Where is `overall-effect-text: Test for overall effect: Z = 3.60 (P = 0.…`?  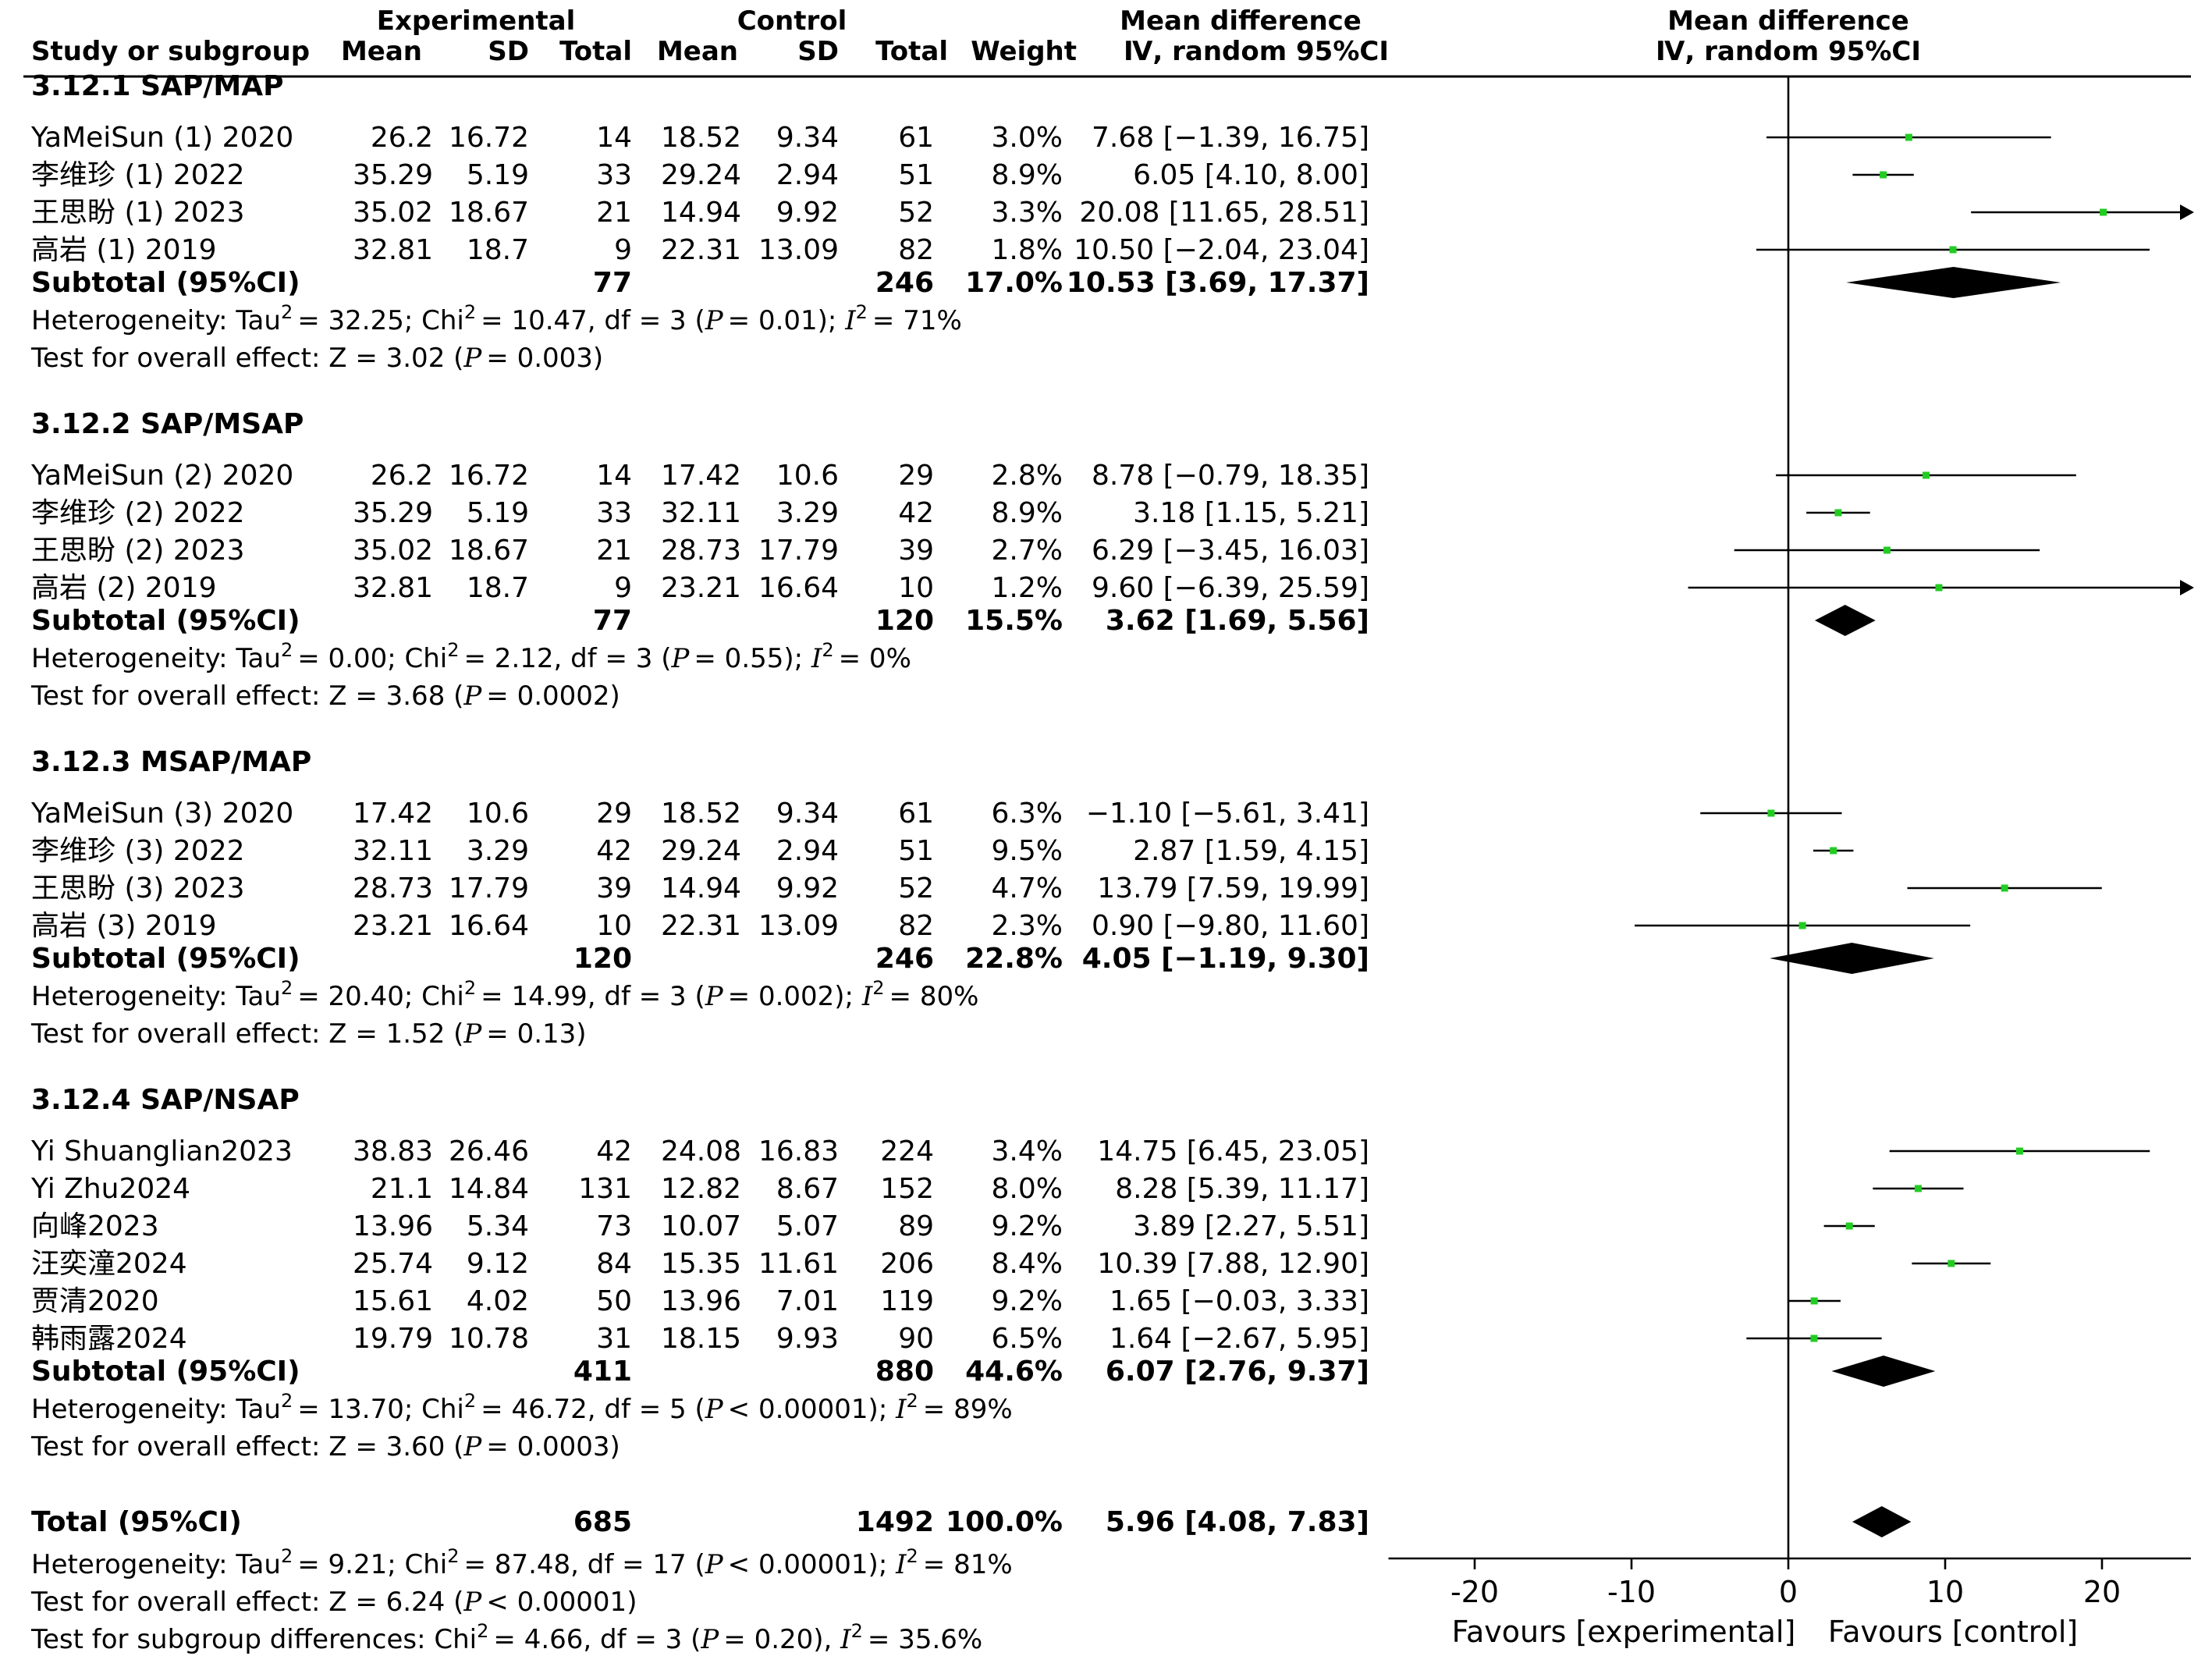
overall-effect-text: Test for overall effect: Z = 3.60 (P = 0.… is located at coordinates (325, 1446).